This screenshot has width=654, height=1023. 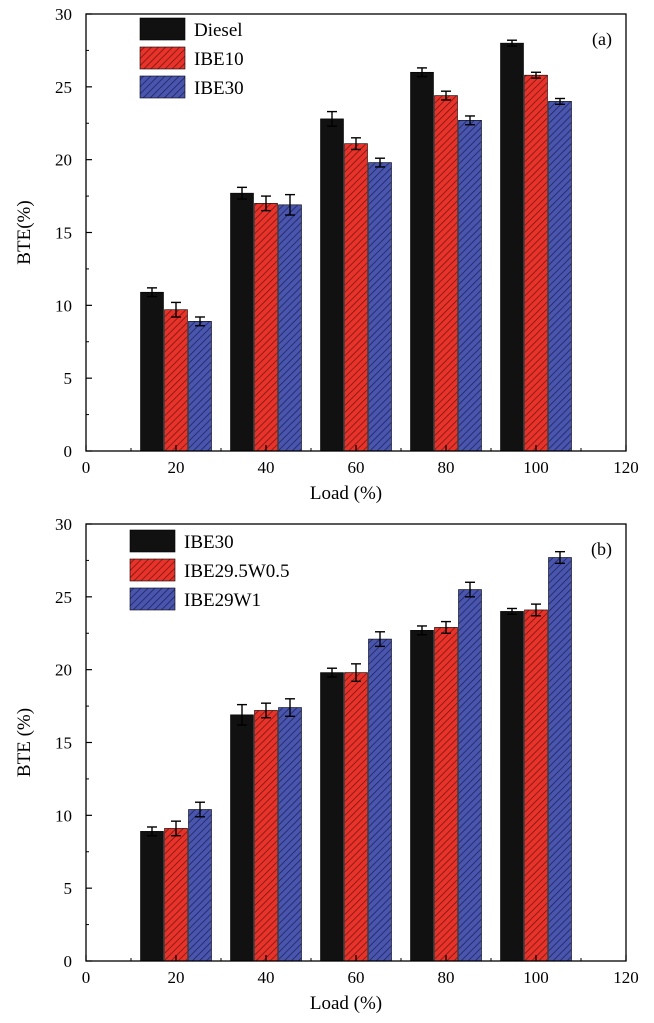 I want to click on y-axis-label: BTE(%), so click(x=24, y=232).